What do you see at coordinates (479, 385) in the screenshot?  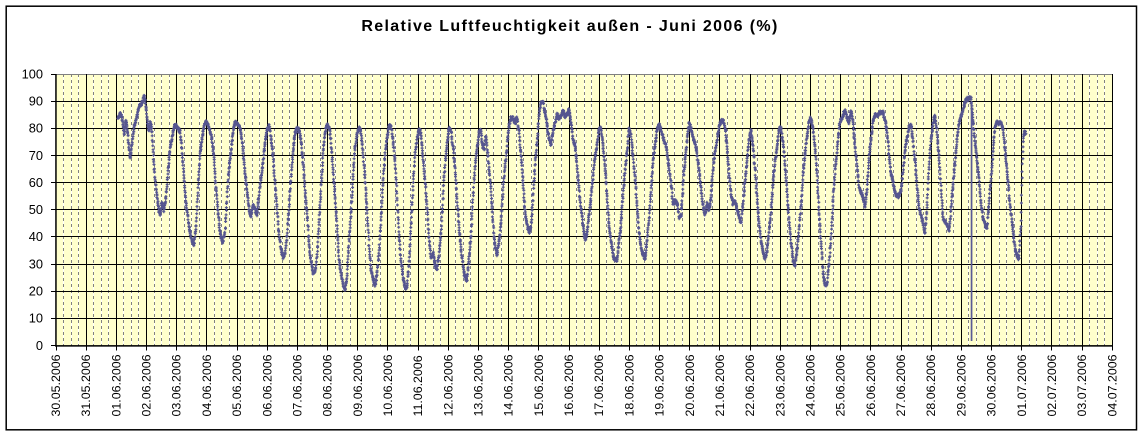 I see `svg-text: 13.06.2006` at bounding box center [479, 385].